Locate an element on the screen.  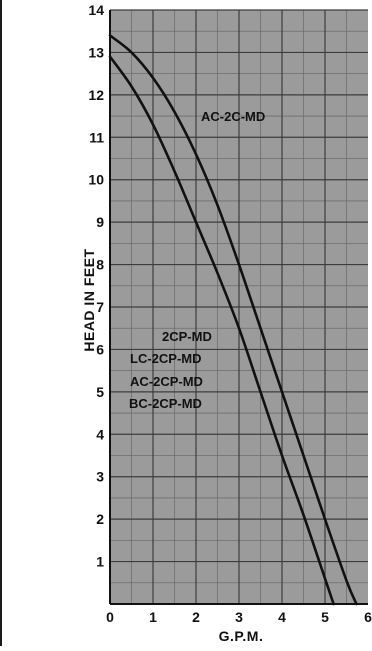
x-tick-labels: 0 1 2 3 4 5 6 is located at coordinates (239, 617).